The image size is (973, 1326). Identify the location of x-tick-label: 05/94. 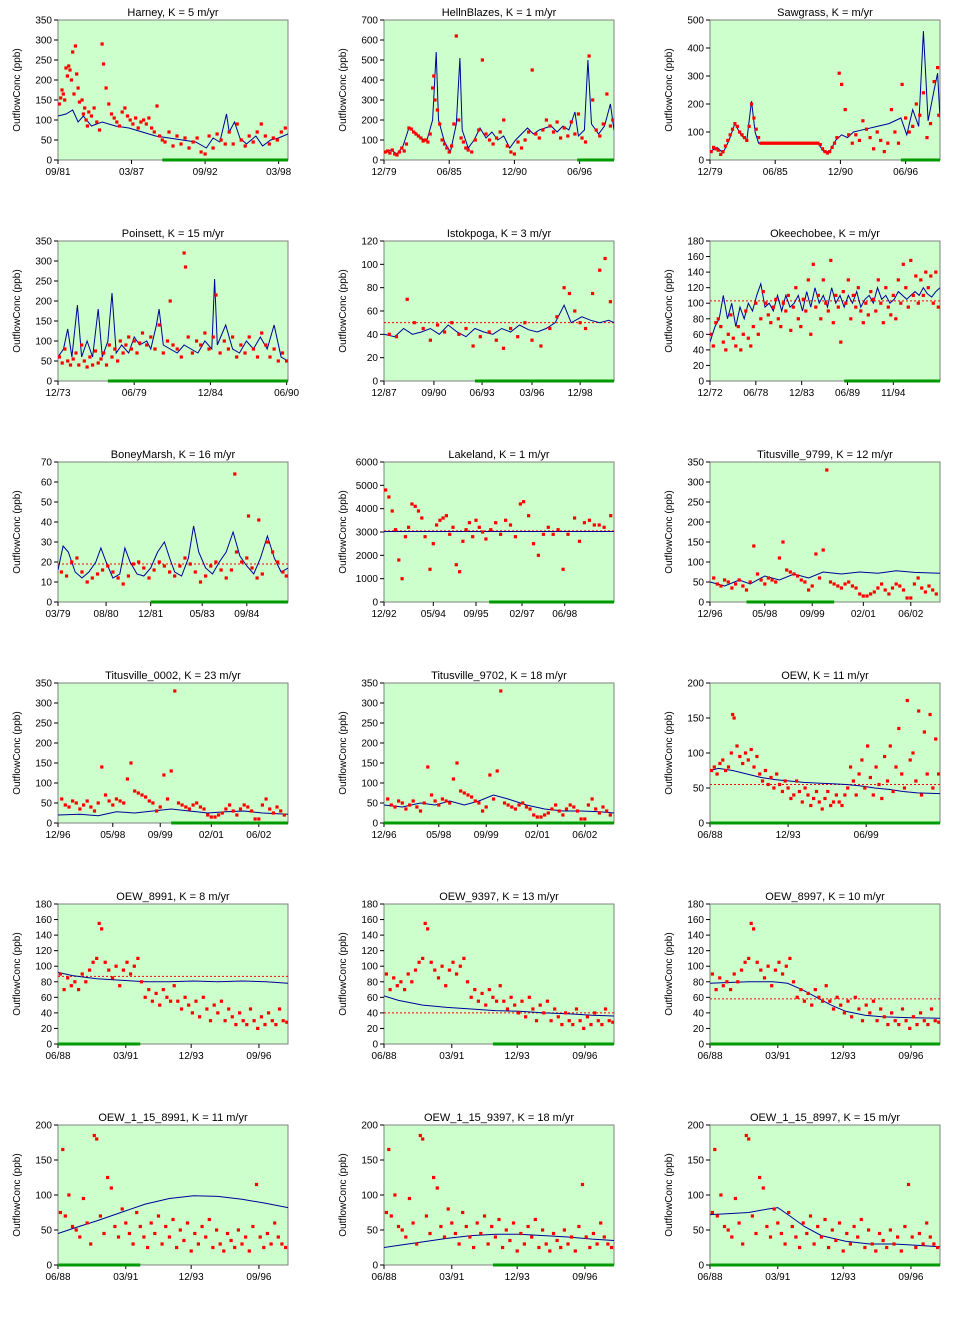
(433, 614).